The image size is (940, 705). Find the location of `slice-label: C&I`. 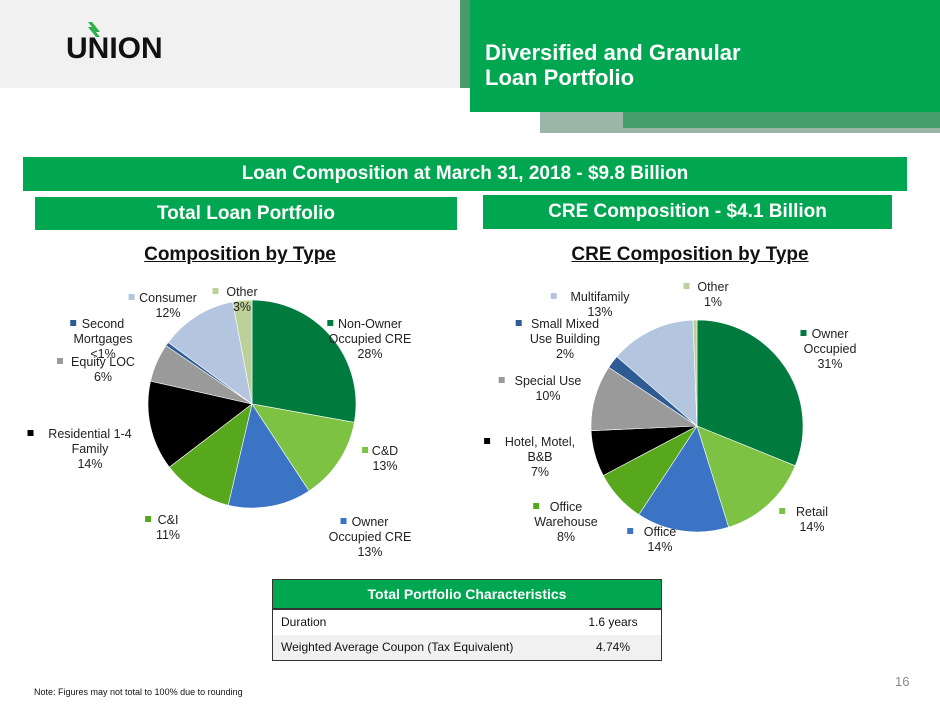

slice-label: C&I is located at coordinates (168, 520).